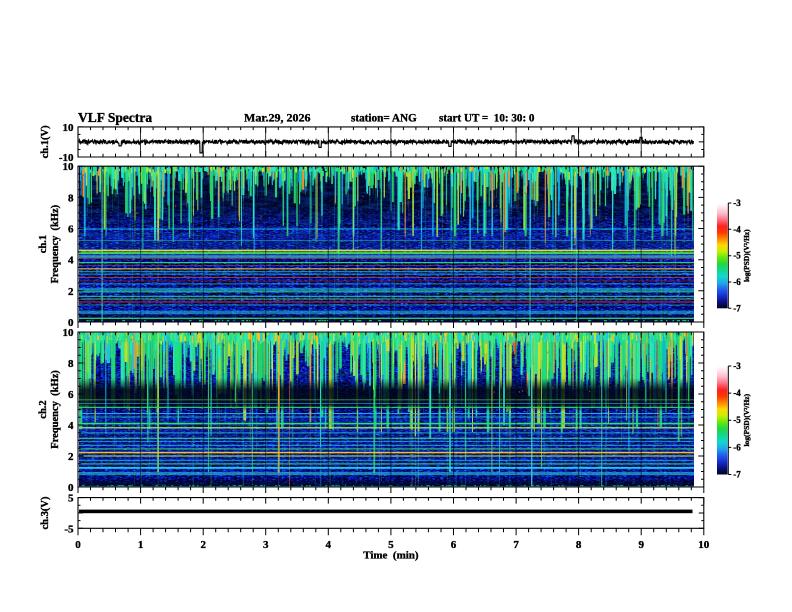  What do you see at coordinates (45, 141) in the screenshot?
I see `svg-text: ch.1(V)` at bounding box center [45, 141].